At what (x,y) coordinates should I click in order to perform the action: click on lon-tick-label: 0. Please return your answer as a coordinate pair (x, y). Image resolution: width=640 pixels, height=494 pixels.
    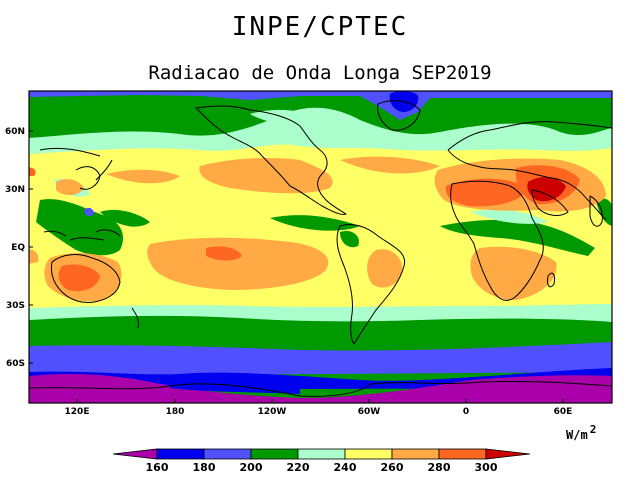
    Looking at the image, I should click on (466, 412).